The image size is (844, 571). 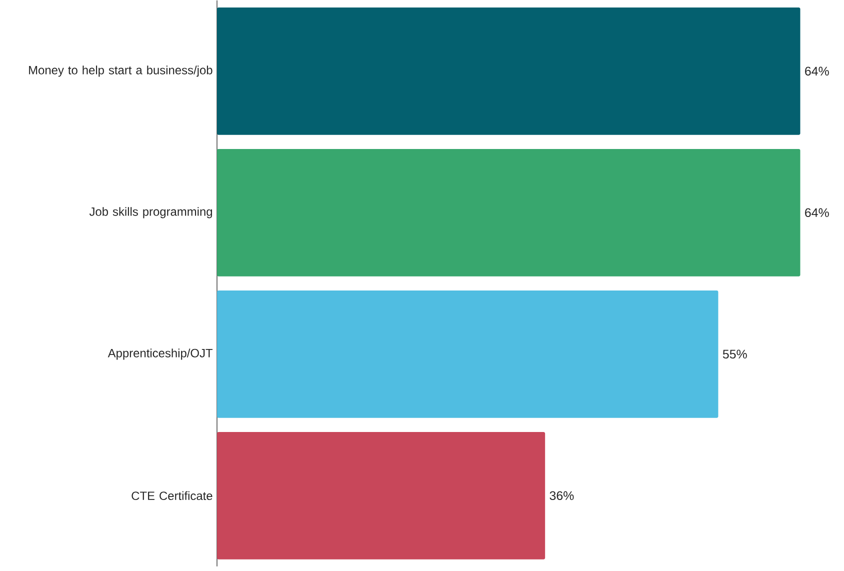 What do you see at coordinates (120, 71) in the screenshot?
I see `y-tick-label: Money to help start a business/job` at bounding box center [120, 71].